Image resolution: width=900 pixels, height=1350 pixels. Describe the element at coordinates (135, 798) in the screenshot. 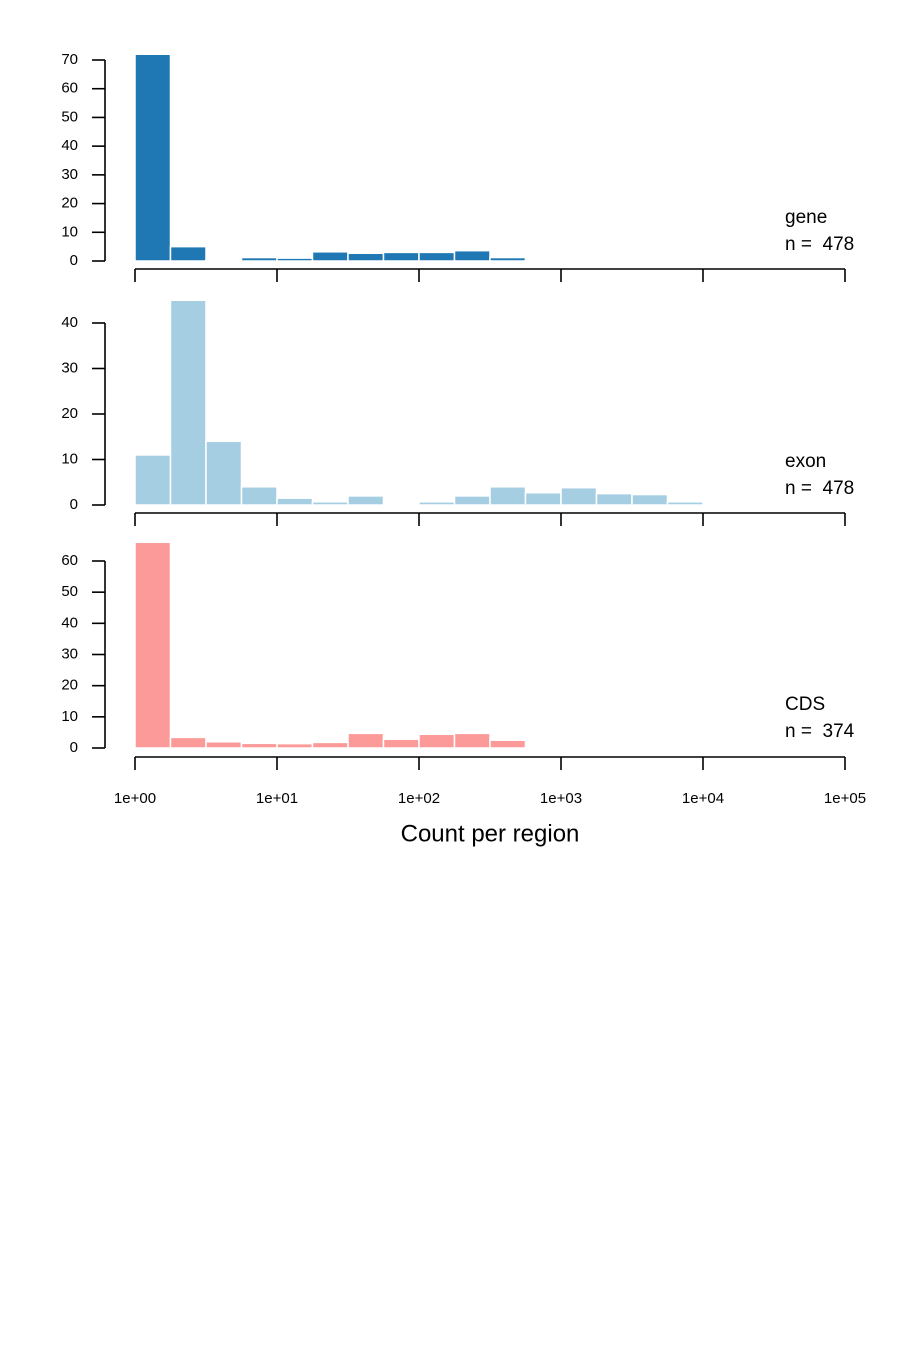

I see `x-tick-label: 1e+00` at that location.